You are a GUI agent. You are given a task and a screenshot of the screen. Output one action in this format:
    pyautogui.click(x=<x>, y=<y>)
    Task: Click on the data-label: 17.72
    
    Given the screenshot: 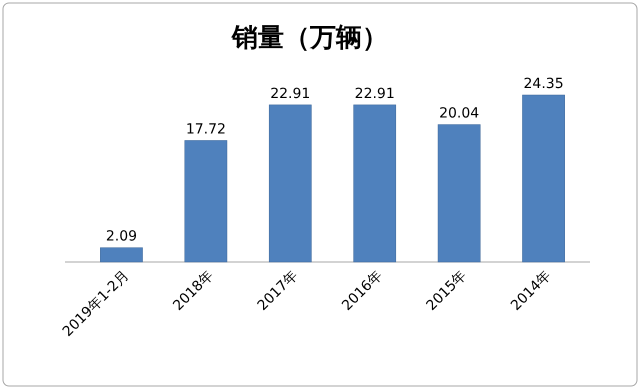 What is the action you would take?
    pyautogui.click(x=206, y=129)
    